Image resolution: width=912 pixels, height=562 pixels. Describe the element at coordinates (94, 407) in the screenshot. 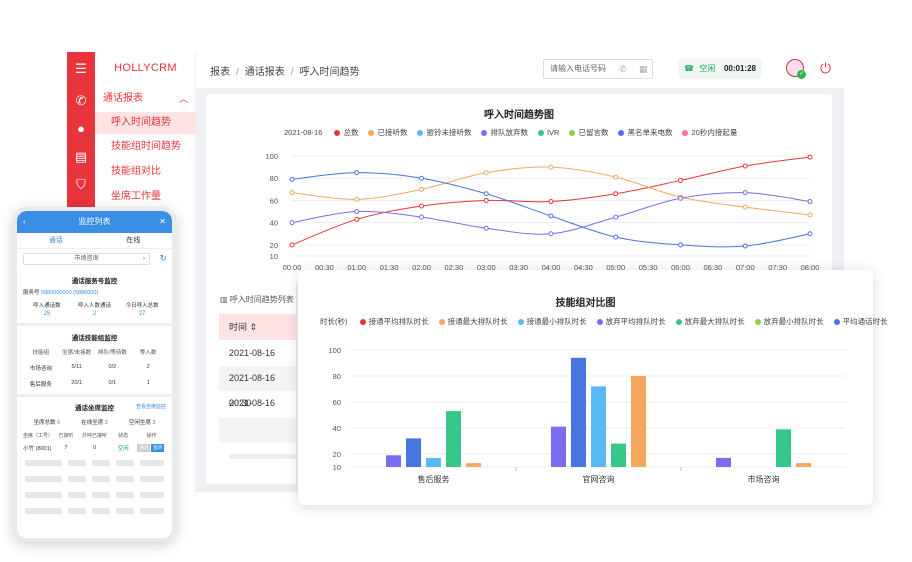

I see `agent-section-head: 通话坐席监控 查看坐席监控` at that location.